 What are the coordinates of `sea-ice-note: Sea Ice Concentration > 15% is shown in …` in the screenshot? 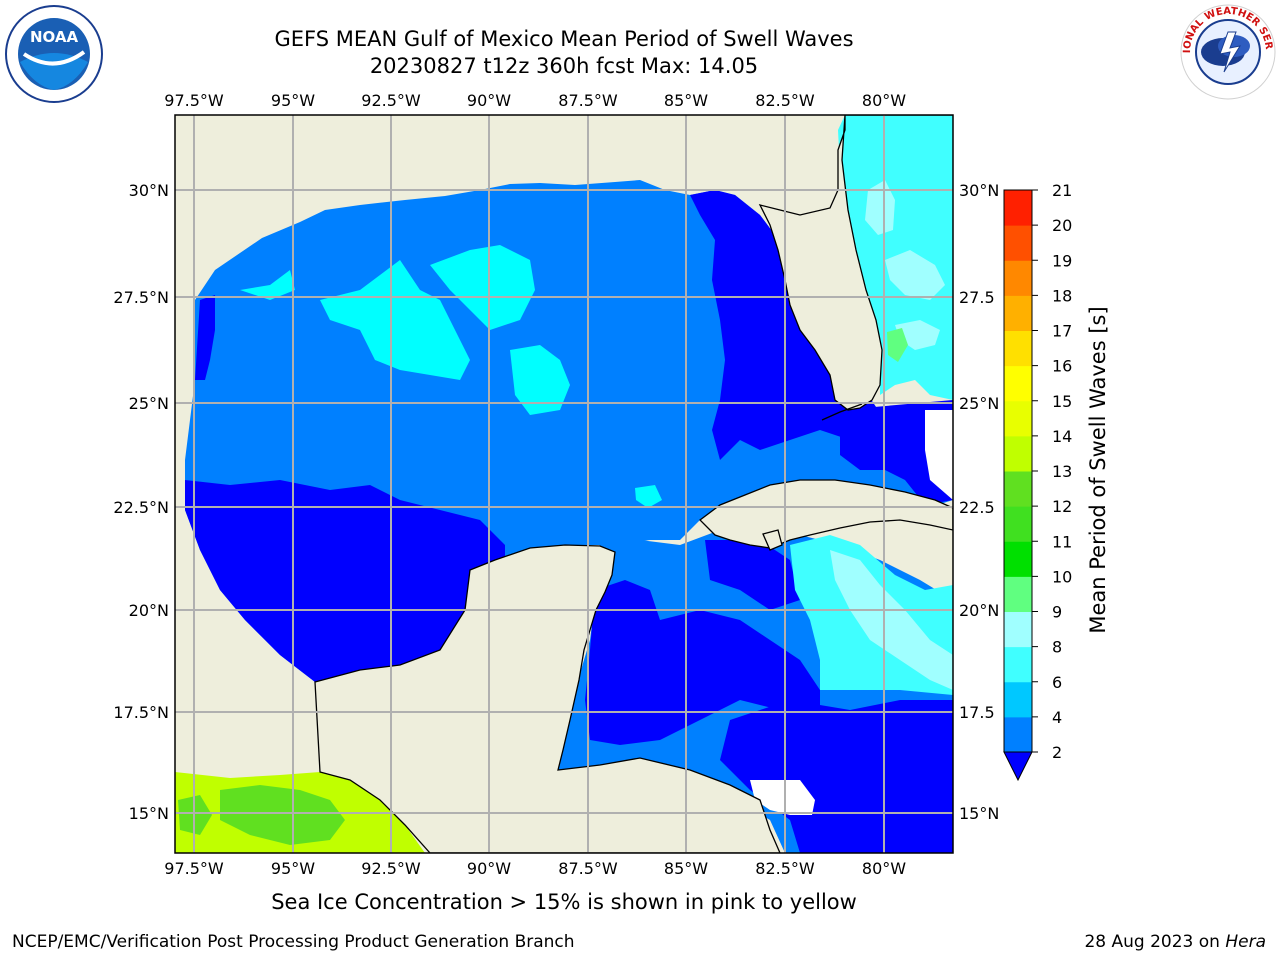 It's located at (564, 902).